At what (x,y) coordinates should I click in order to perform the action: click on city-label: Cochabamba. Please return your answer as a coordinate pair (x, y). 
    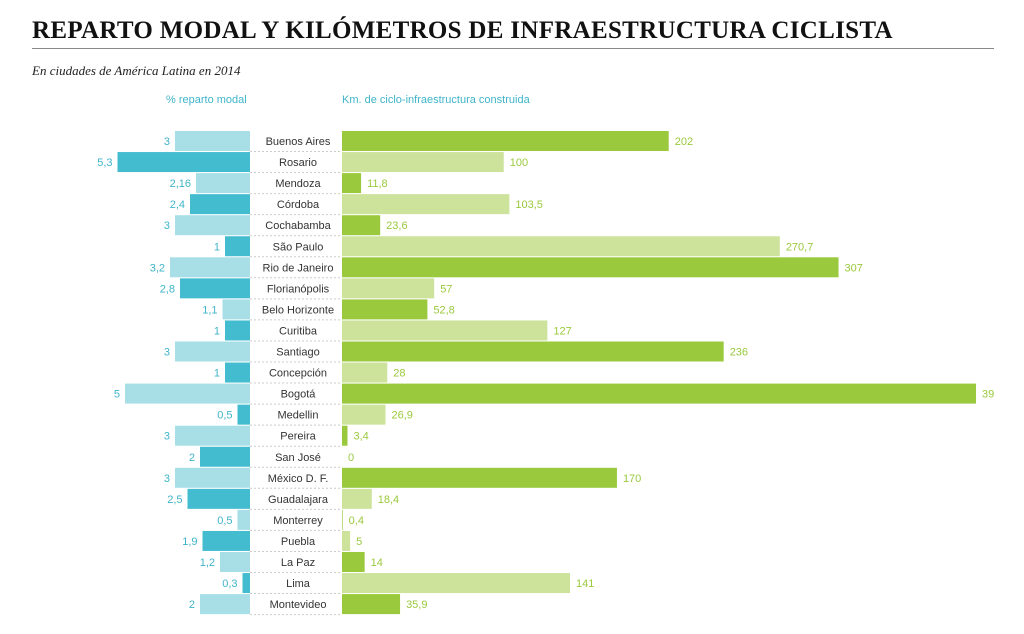
    Looking at the image, I should click on (298, 226).